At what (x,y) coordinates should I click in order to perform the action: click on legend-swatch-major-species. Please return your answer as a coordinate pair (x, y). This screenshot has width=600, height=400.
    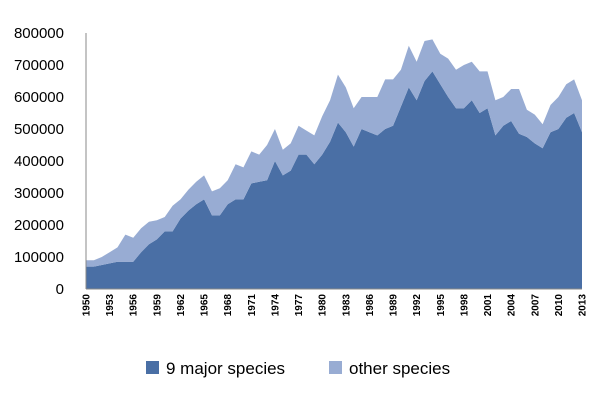
    Looking at the image, I should click on (152, 367).